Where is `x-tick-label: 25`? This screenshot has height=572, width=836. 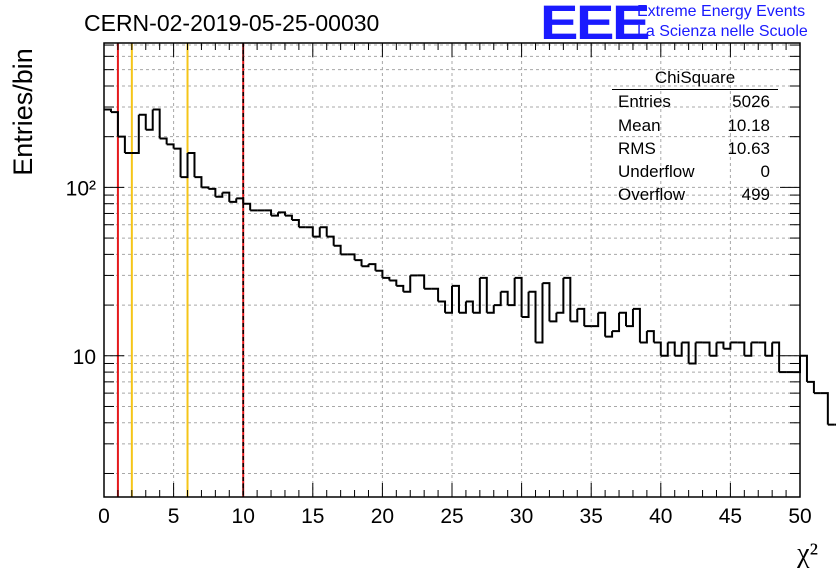
x-tick-label: 25 is located at coordinates (451, 516).